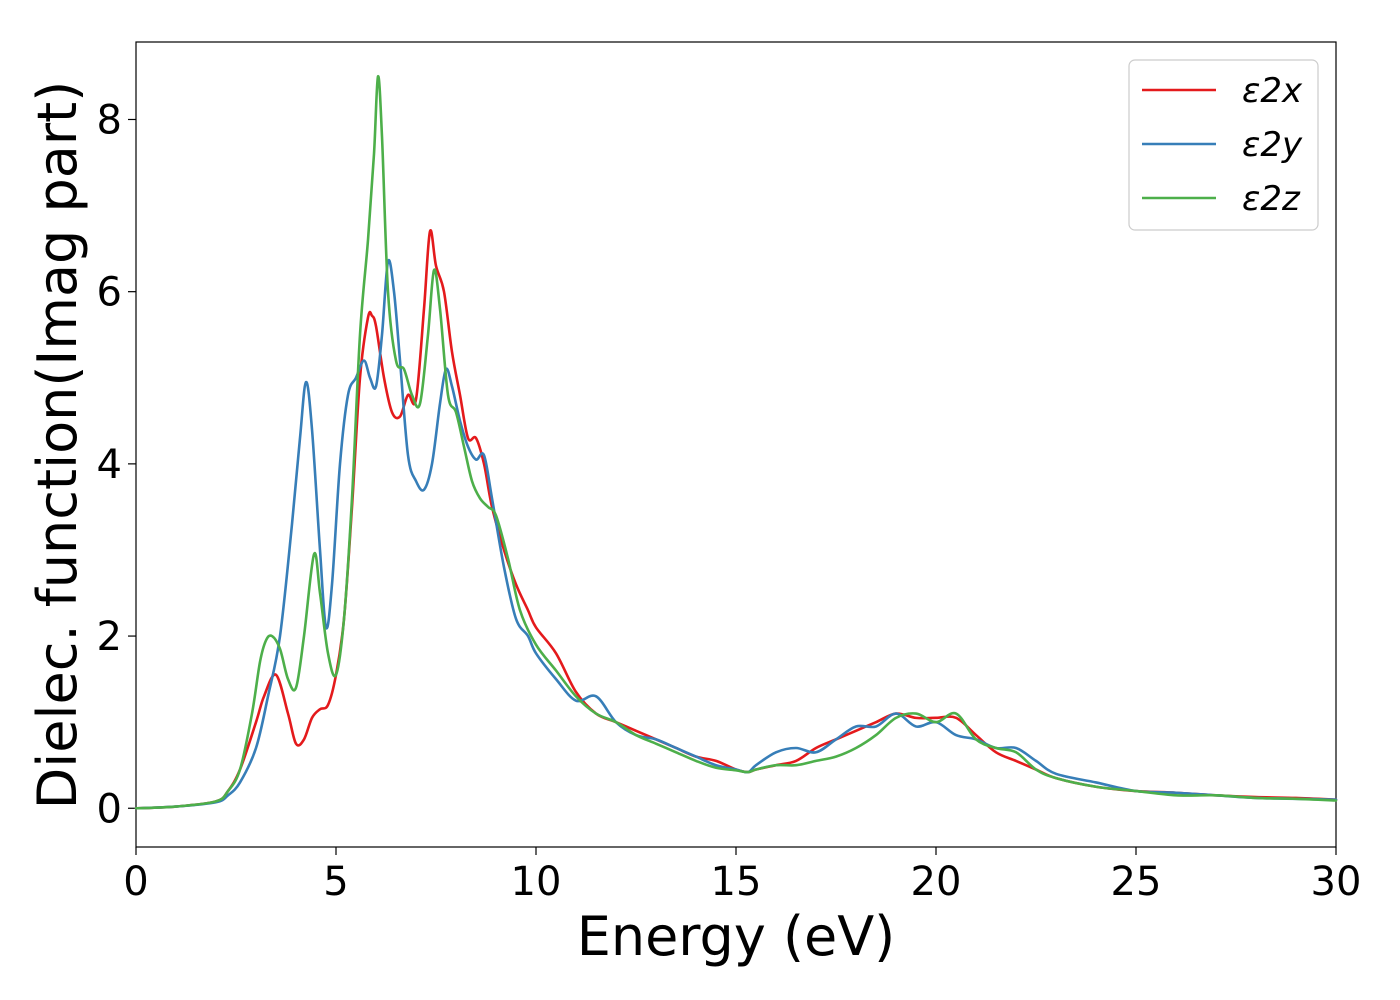  I want to click on y-axis-label: Dielec. function(Imag part), so click(57, 445).